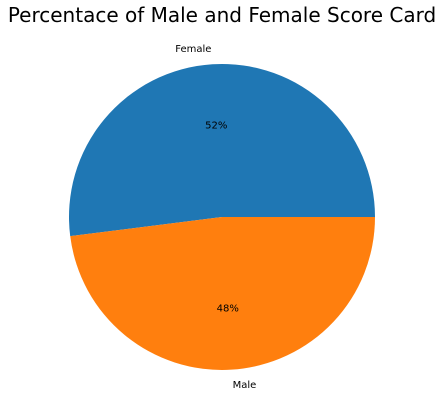 This screenshot has width=444, height=415. Describe the element at coordinates (222, 15) in the screenshot. I see `chart-title: Percentace of Male and Female Score Card` at that location.